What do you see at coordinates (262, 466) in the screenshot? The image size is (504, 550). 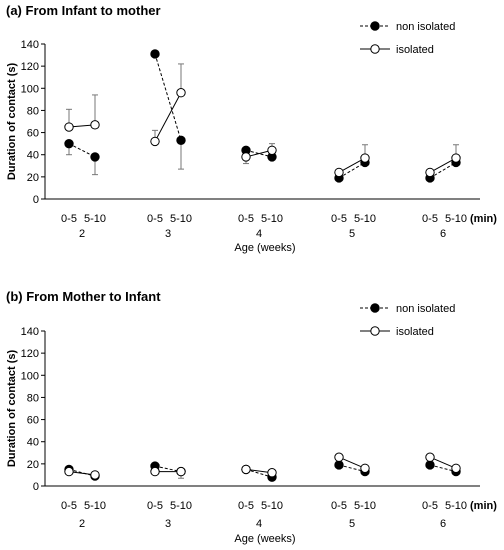 I see `series-isolated` at bounding box center [262, 466].